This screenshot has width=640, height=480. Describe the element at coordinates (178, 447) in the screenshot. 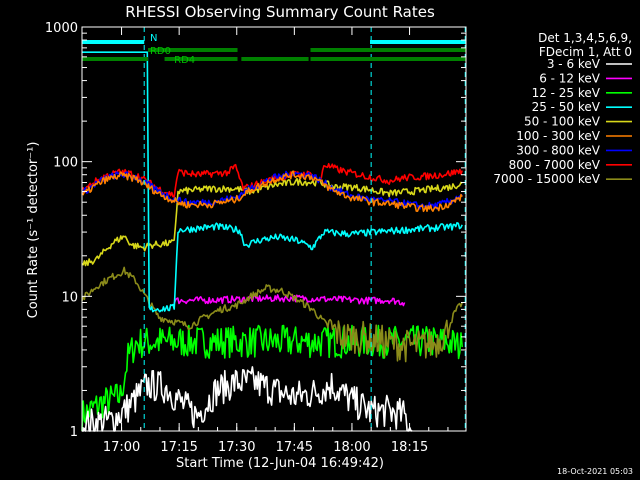

I see `x-tick-label-1: 17:15` at that location.